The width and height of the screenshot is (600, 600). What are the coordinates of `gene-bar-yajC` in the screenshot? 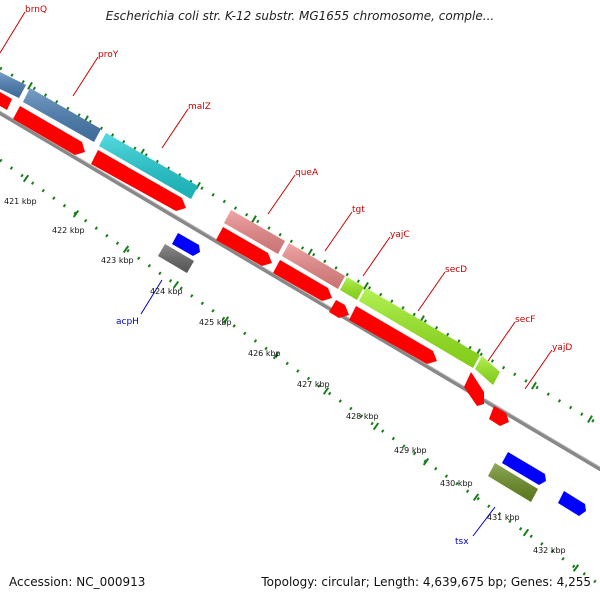 It's located at (352, 288).